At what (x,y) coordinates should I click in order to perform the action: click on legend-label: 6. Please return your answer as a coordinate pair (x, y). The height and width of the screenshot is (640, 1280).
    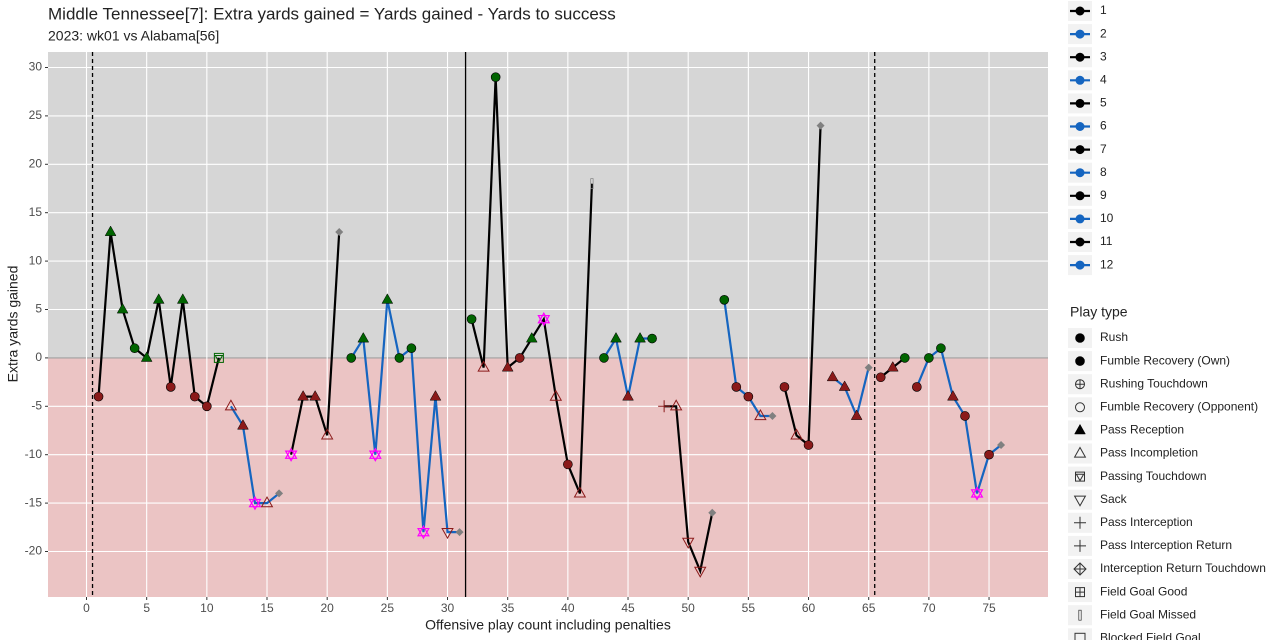
    Looking at the image, I should click on (1103, 126).